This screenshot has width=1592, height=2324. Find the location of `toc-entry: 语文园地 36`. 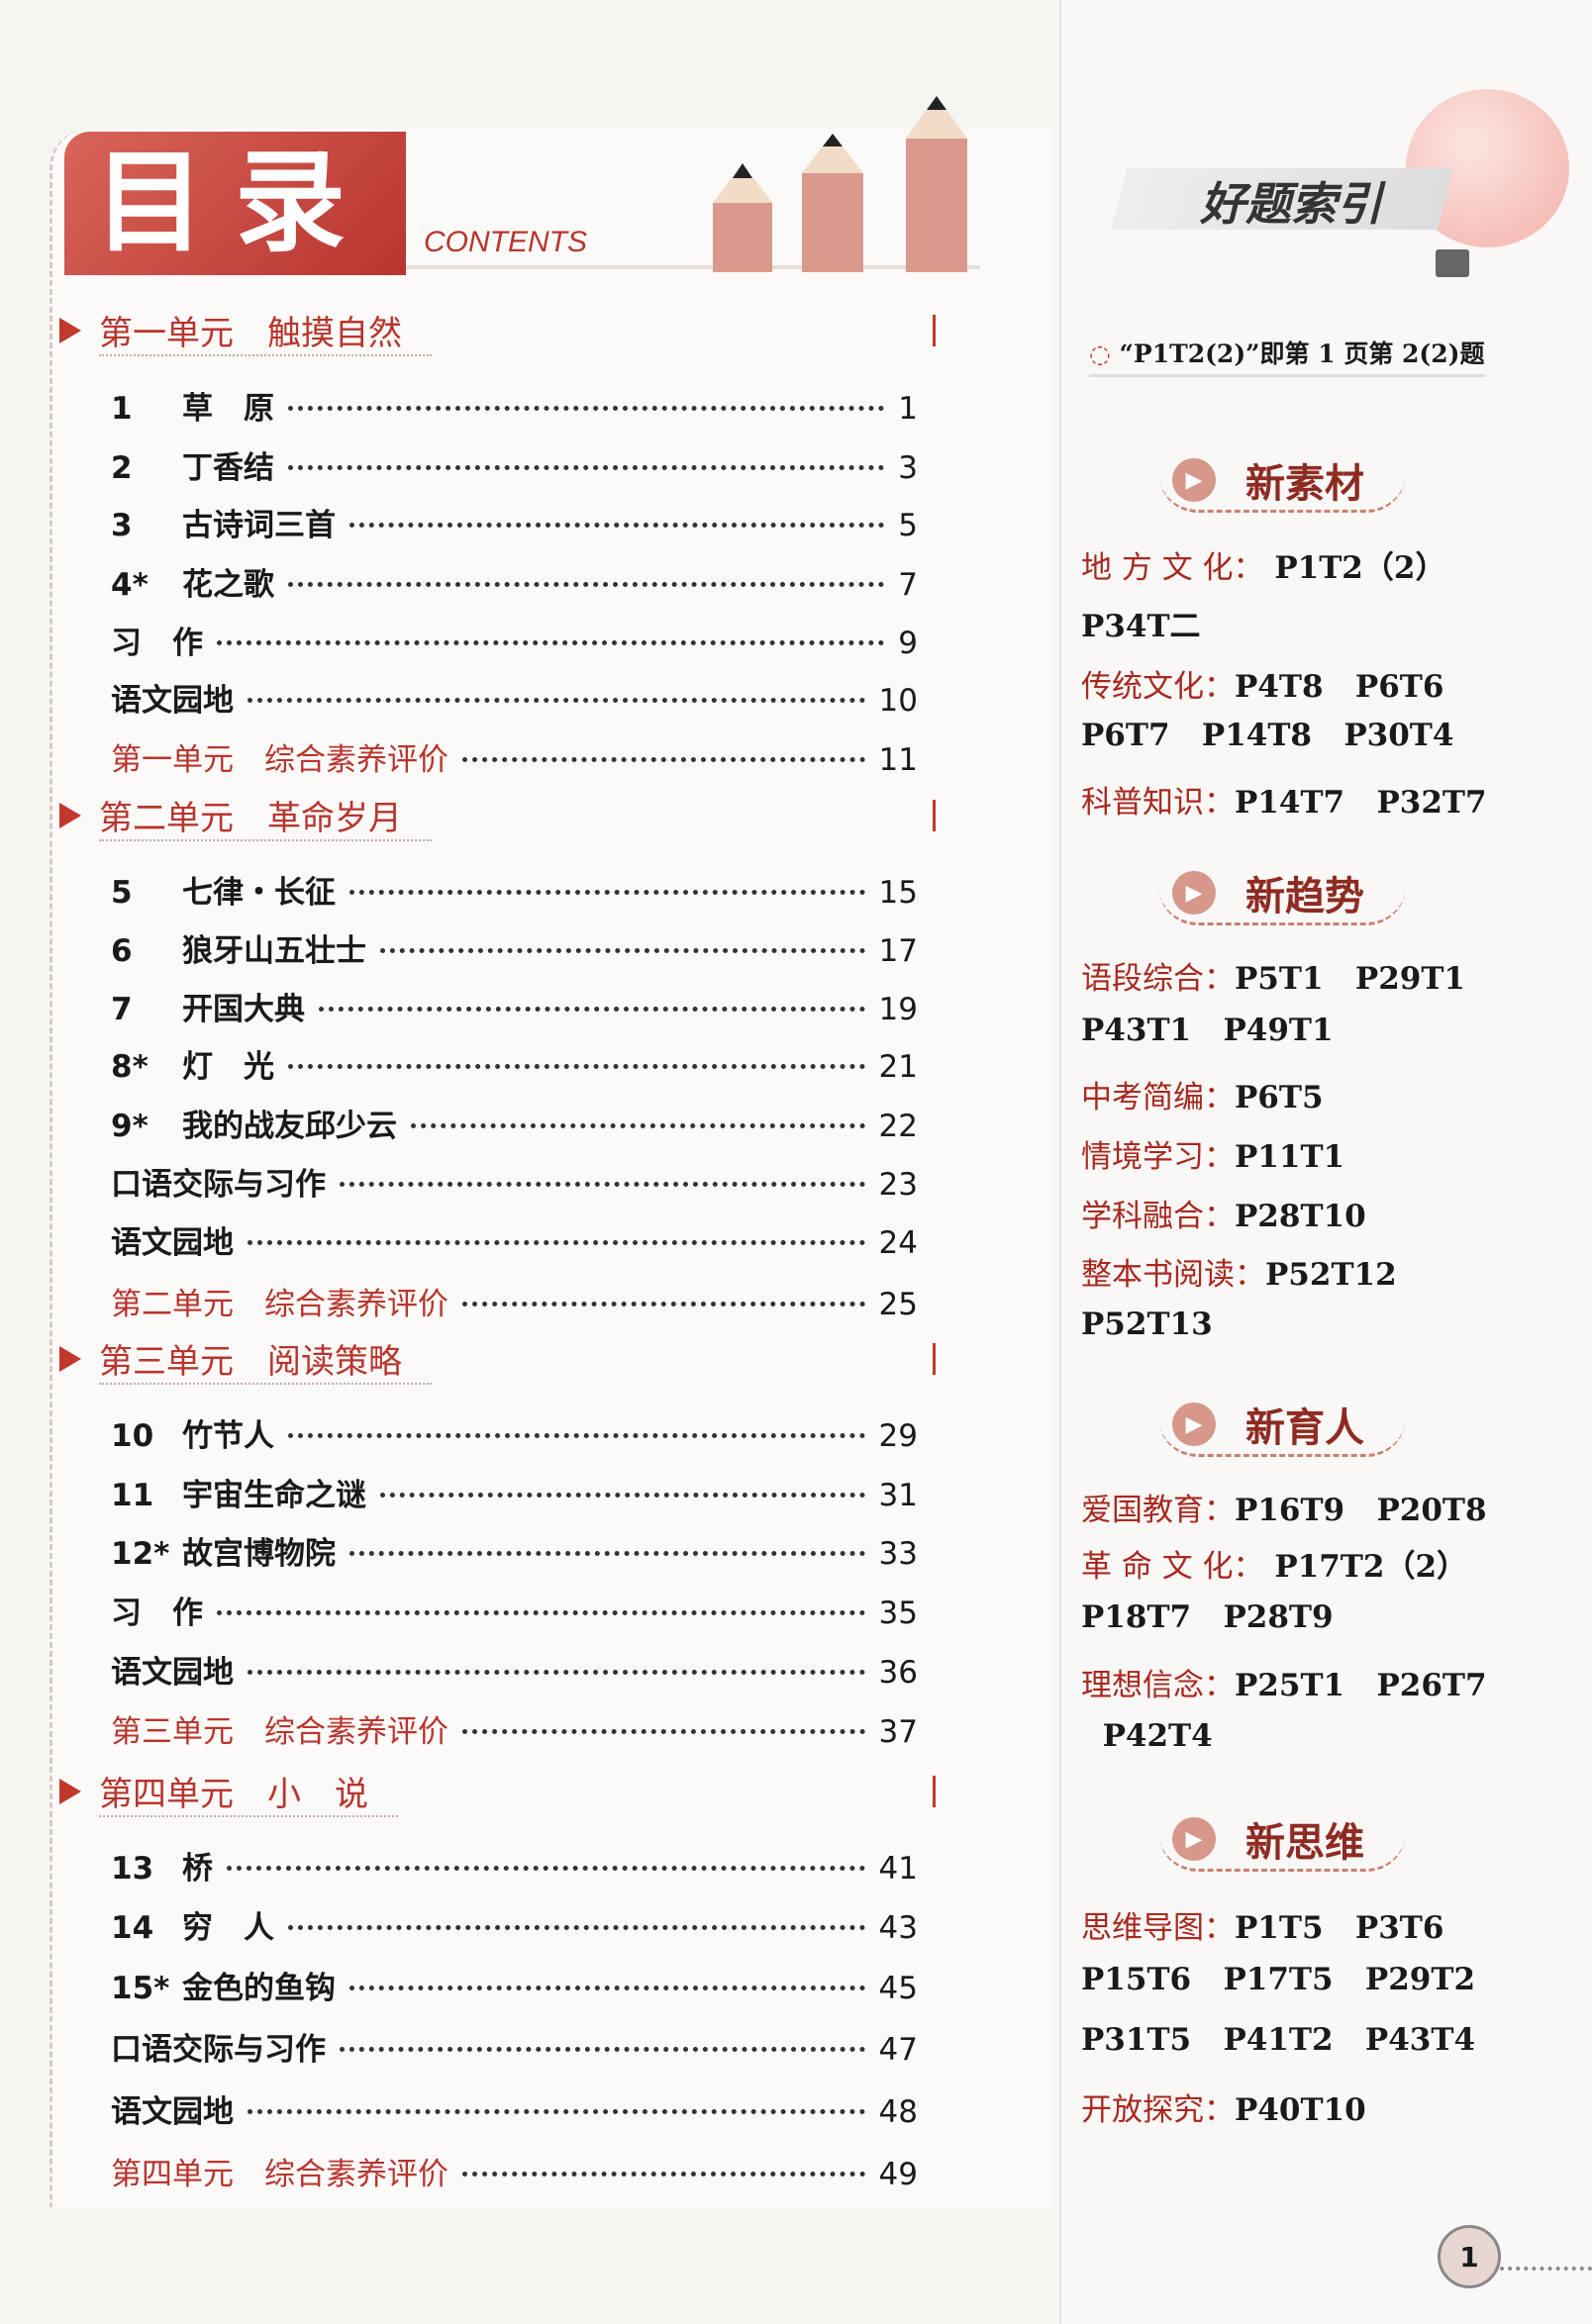

toc-entry: 语文园地 36 is located at coordinates (514, 1669).